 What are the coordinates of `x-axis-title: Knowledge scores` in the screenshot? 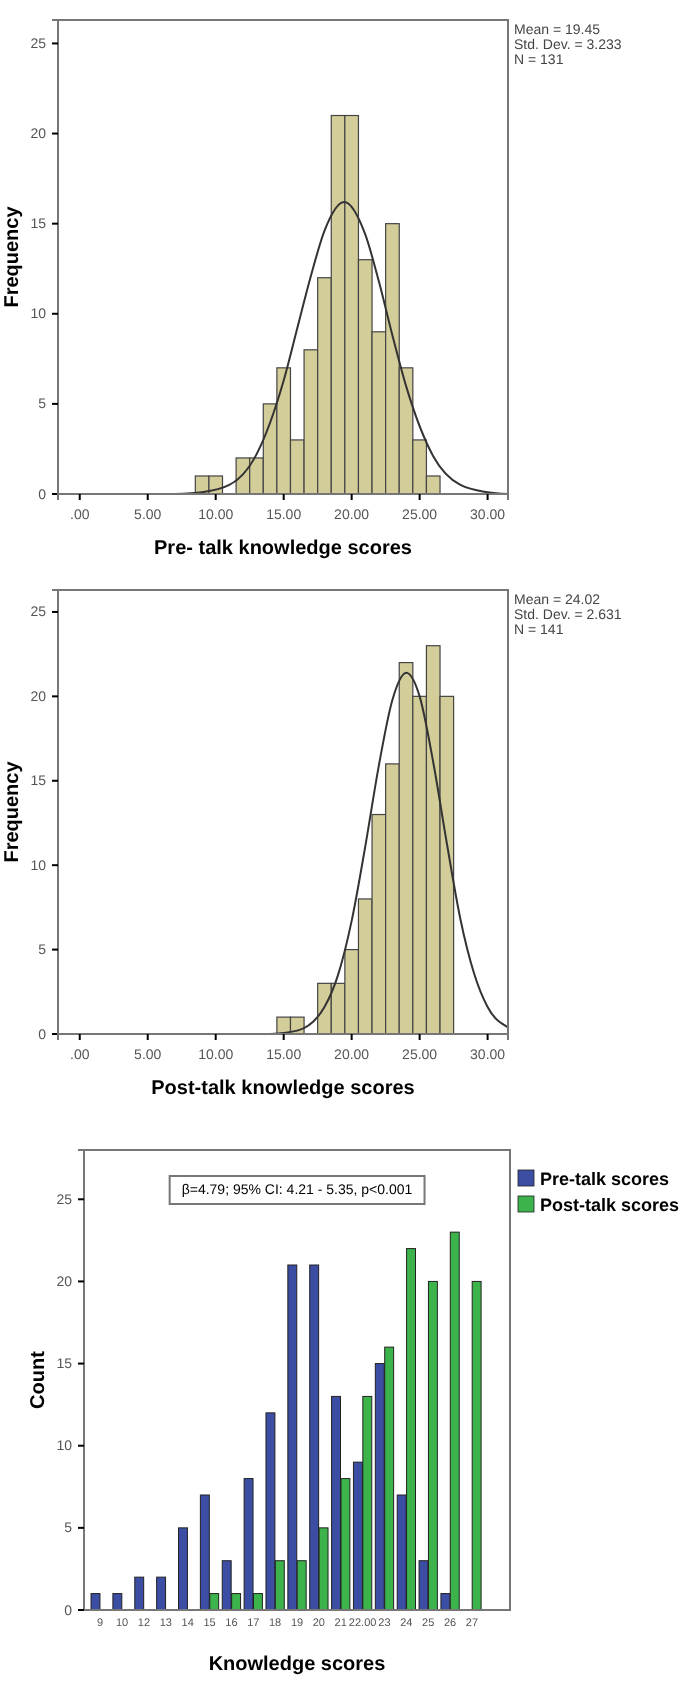 It's located at (297, 1665).